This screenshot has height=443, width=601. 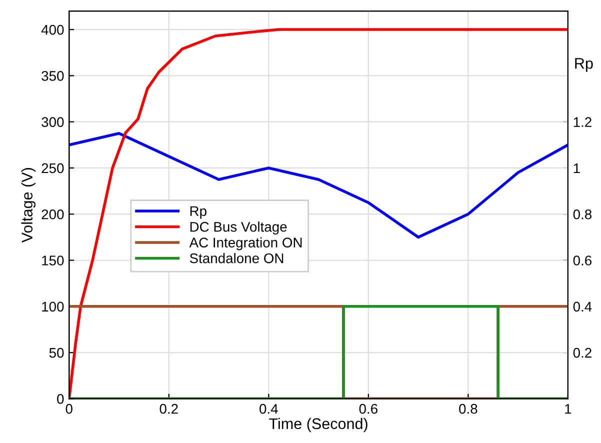 What do you see at coordinates (53, 168) in the screenshot?
I see `y-tick-label: 250` at bounding box center [53, 168].